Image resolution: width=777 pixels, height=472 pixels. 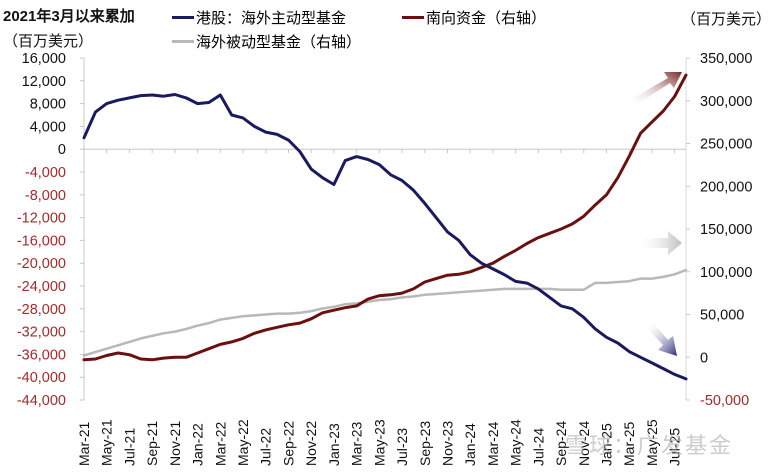 I want to click on left-axis-tick-label: 0, so click(x=62, y=150).